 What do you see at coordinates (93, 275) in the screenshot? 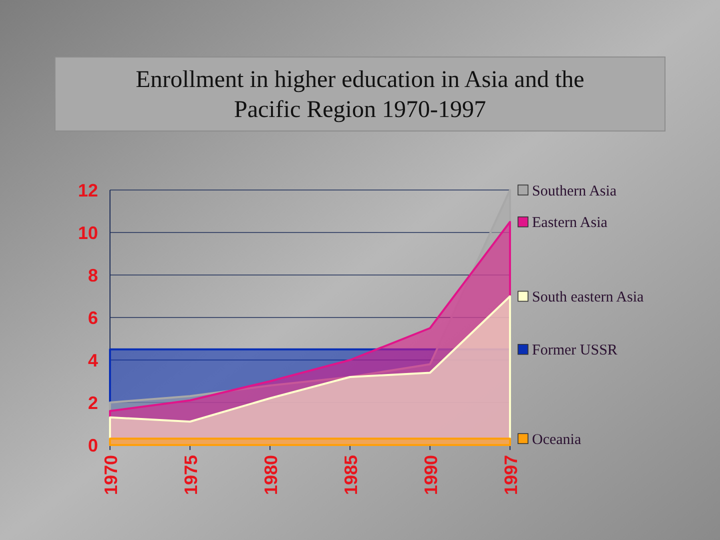
I see `y-tick-label: 8` at bounding box center [93, 275].